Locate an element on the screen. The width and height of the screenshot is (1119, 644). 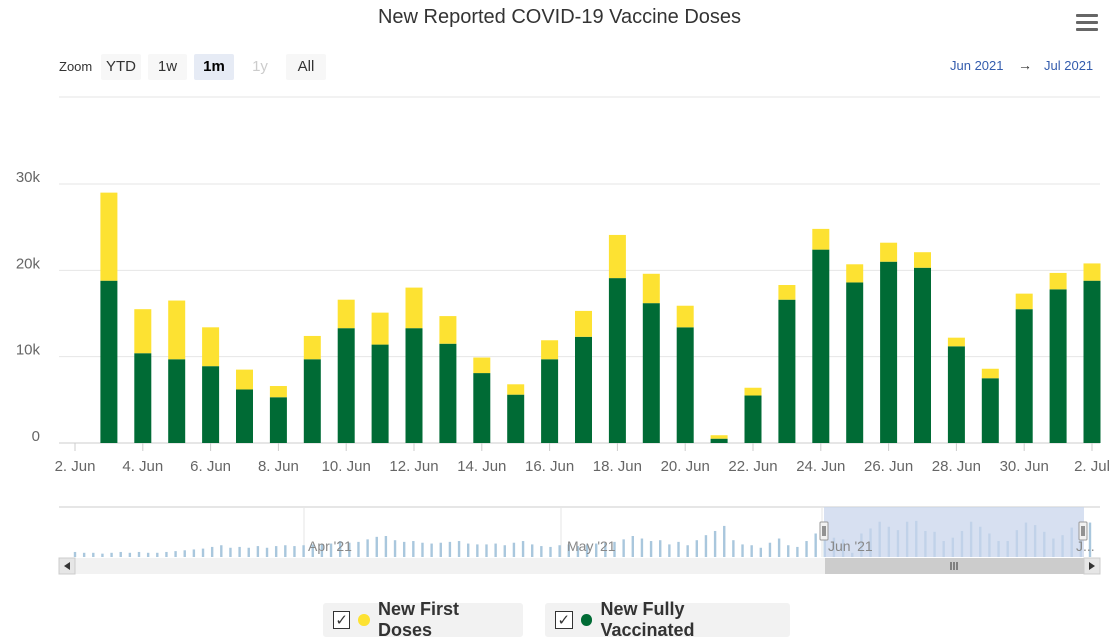
zoom-1m-button: 1m is located at coordinates (214, 67).